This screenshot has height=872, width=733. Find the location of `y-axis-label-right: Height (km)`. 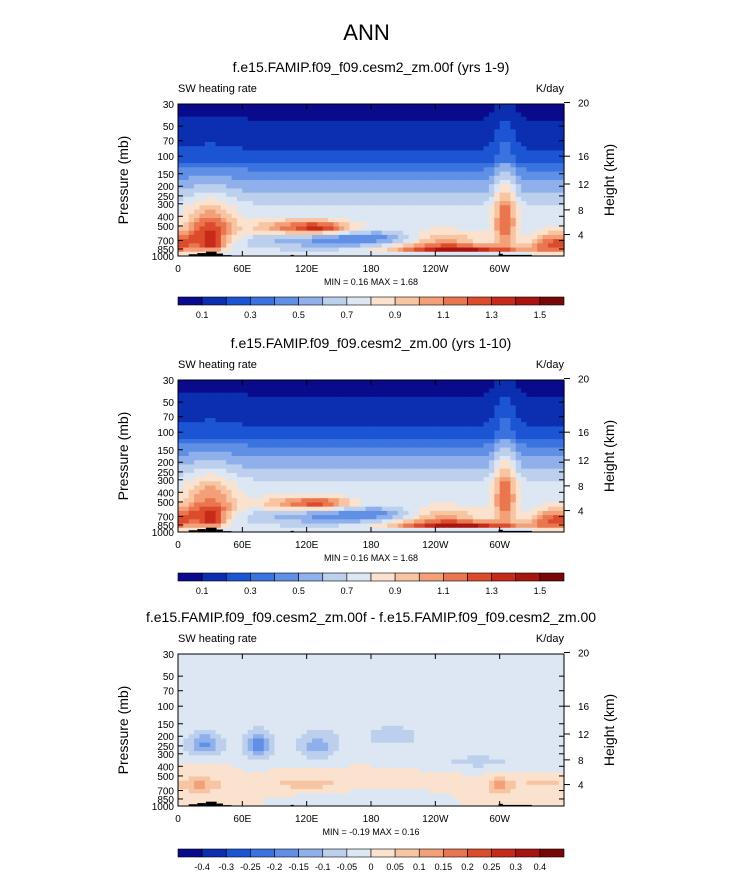

y-axis-label-right: Height (km) is located at coordinates (609, 180).